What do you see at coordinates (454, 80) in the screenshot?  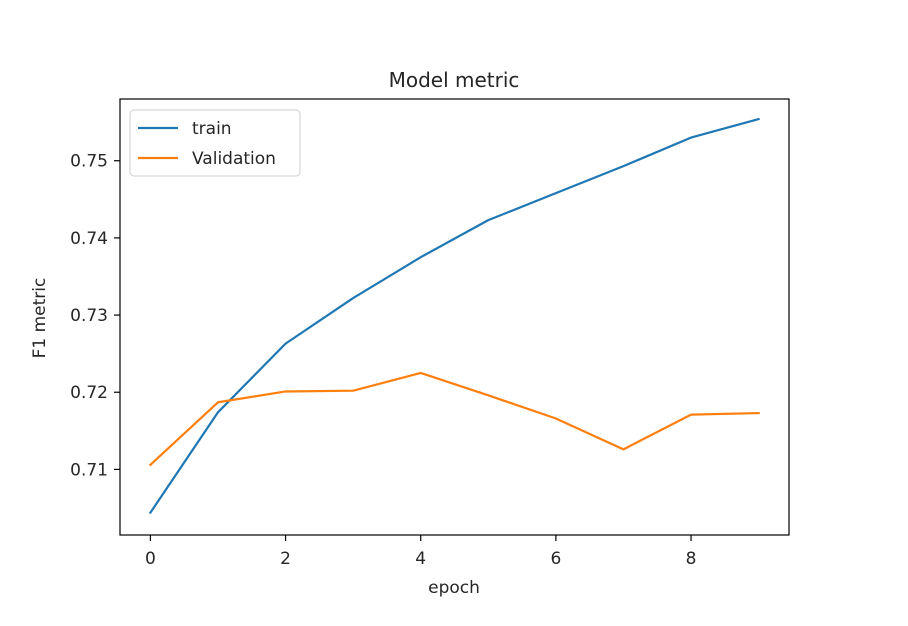 I see `chart-title: Model metric` at bounding box center [454, 80].